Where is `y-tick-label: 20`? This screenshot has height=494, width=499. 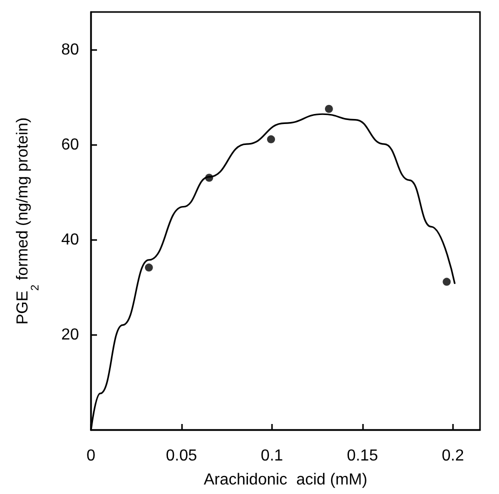
y-tick-label: 20 is located at coordinates (70, 335).